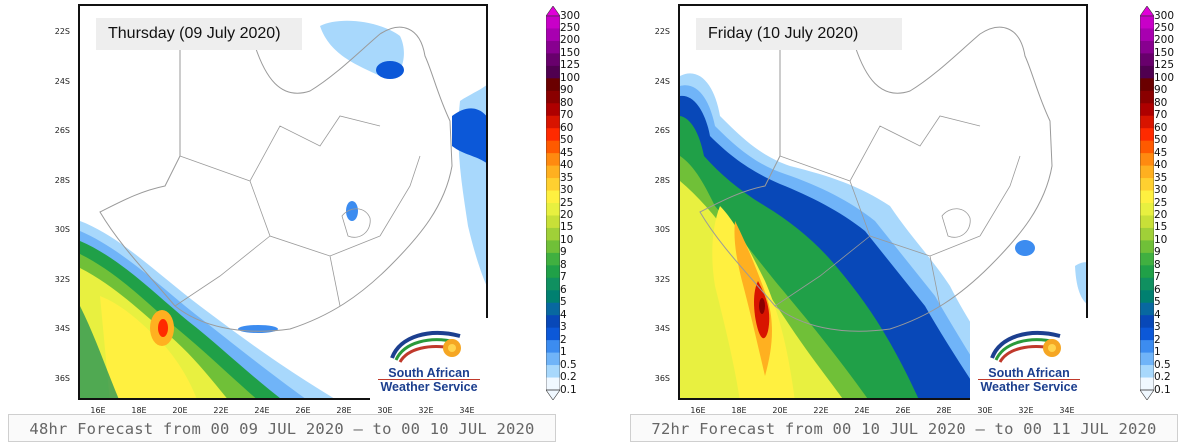 The width and height of the screenshot is (1200, 445). Describe the element at coordinates (567, 165) in the screenshot. I see `colorbar-level-label: 40` at that location.